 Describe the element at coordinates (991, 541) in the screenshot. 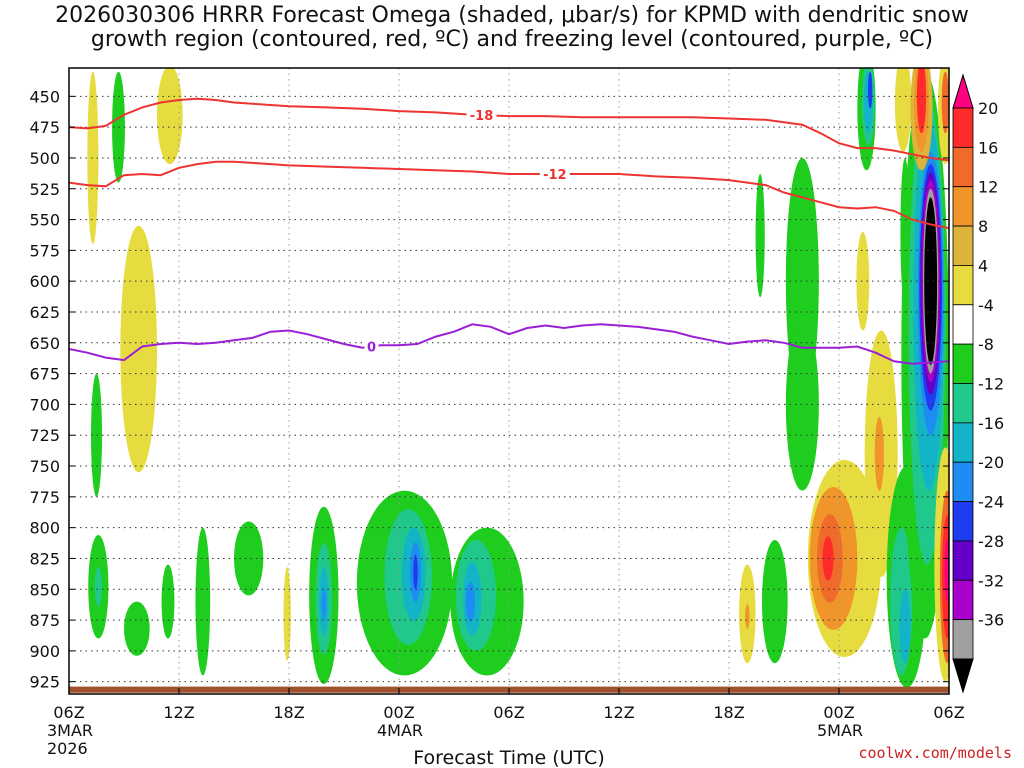

I see `colorbar-label: -28` at that location.